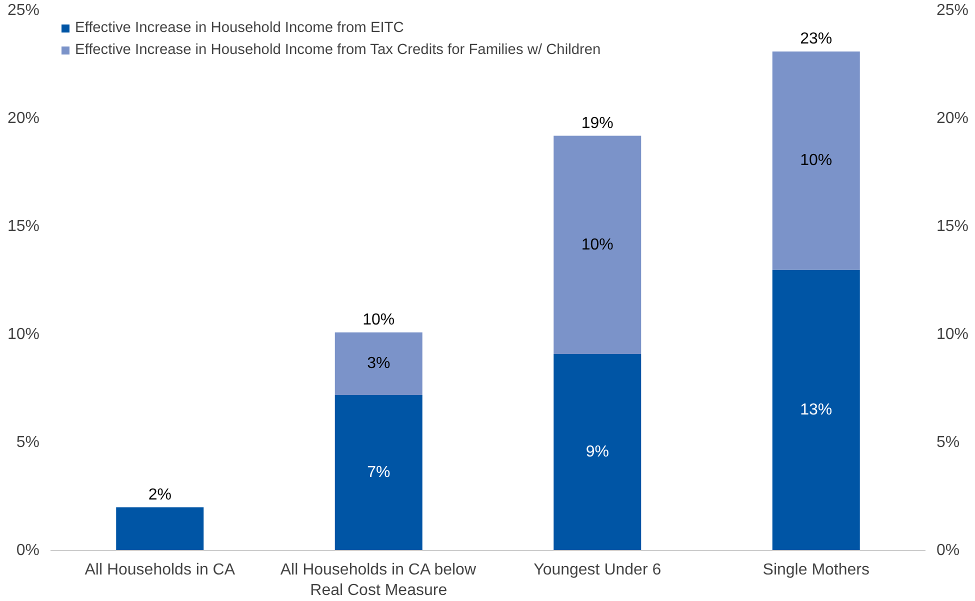 Image resolution: width=975 pixels, height=601 pixels. Describe the element at coordinates (816, 570) in the screenshot. I see `x-tick-label: Single Mothers` at that location.